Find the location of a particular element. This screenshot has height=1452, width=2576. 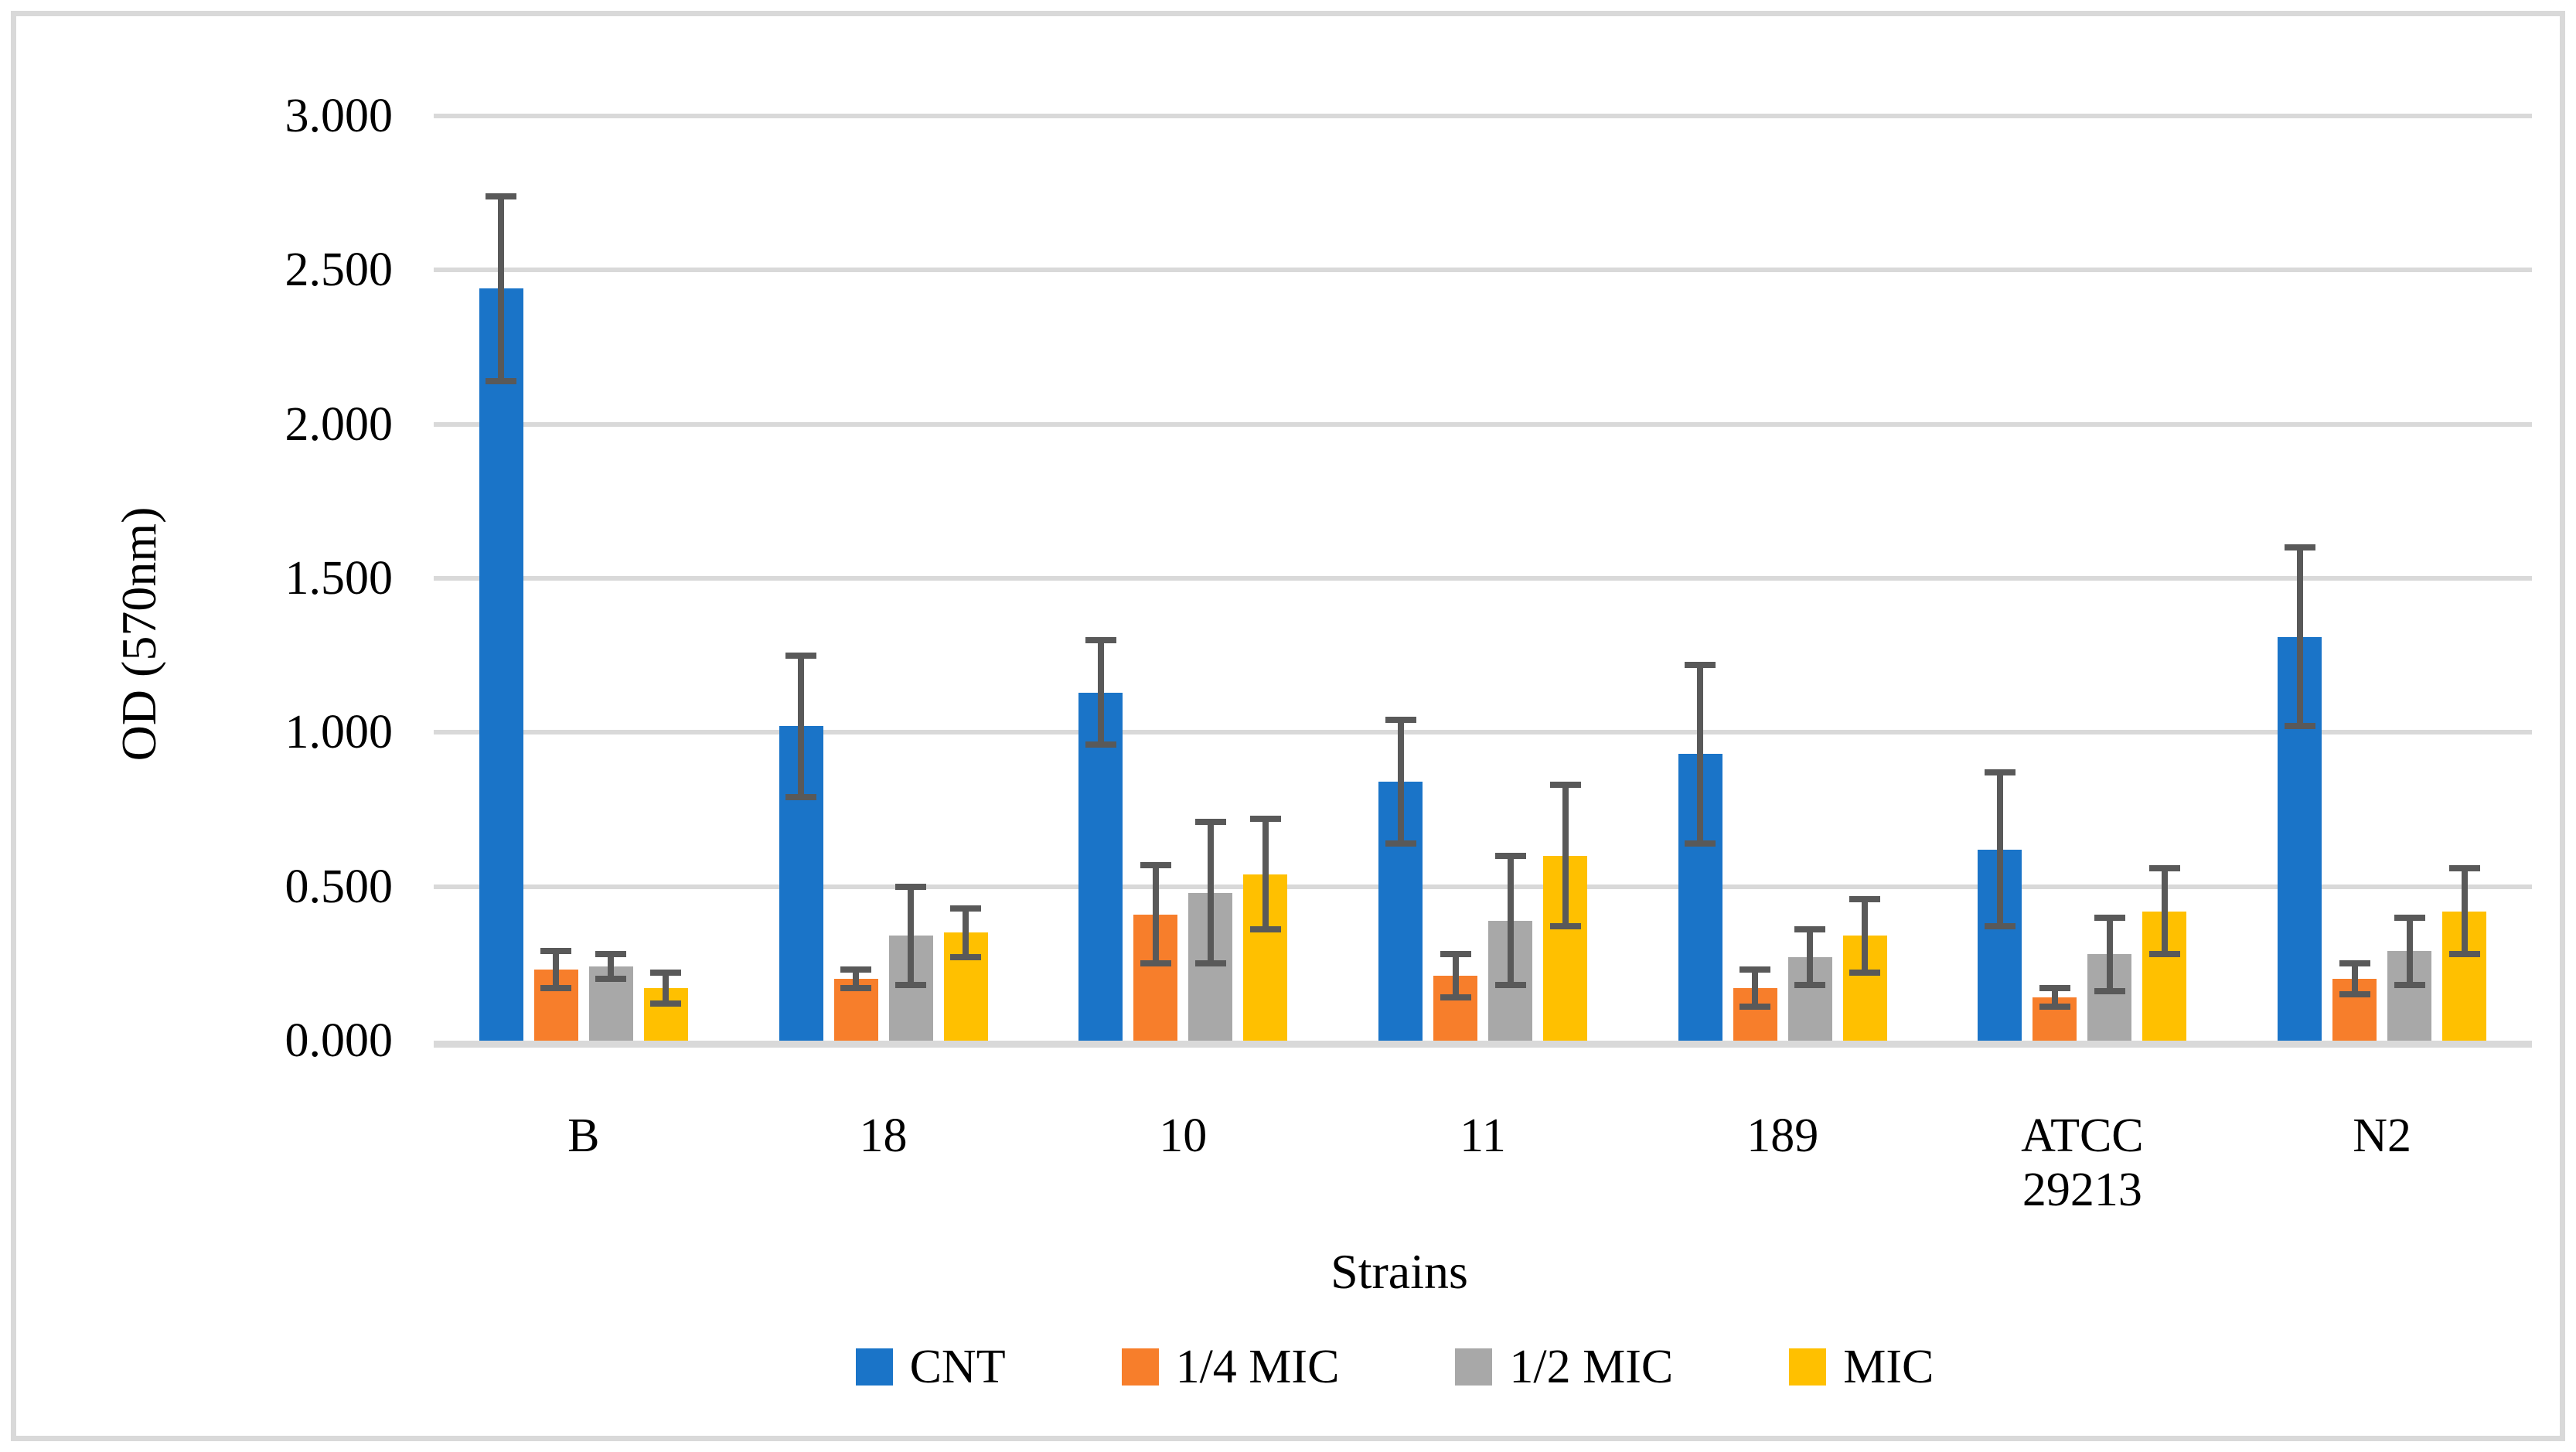

x-category-label-line: 189 is located at coordinates (1782, 1135).